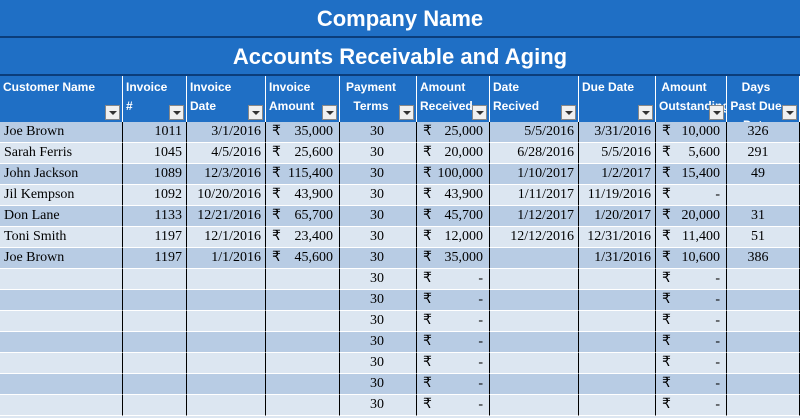 The height and width of the screenshot is (418, 800). I want to click on currency-cell: ₹15,400, so click(691, 174).